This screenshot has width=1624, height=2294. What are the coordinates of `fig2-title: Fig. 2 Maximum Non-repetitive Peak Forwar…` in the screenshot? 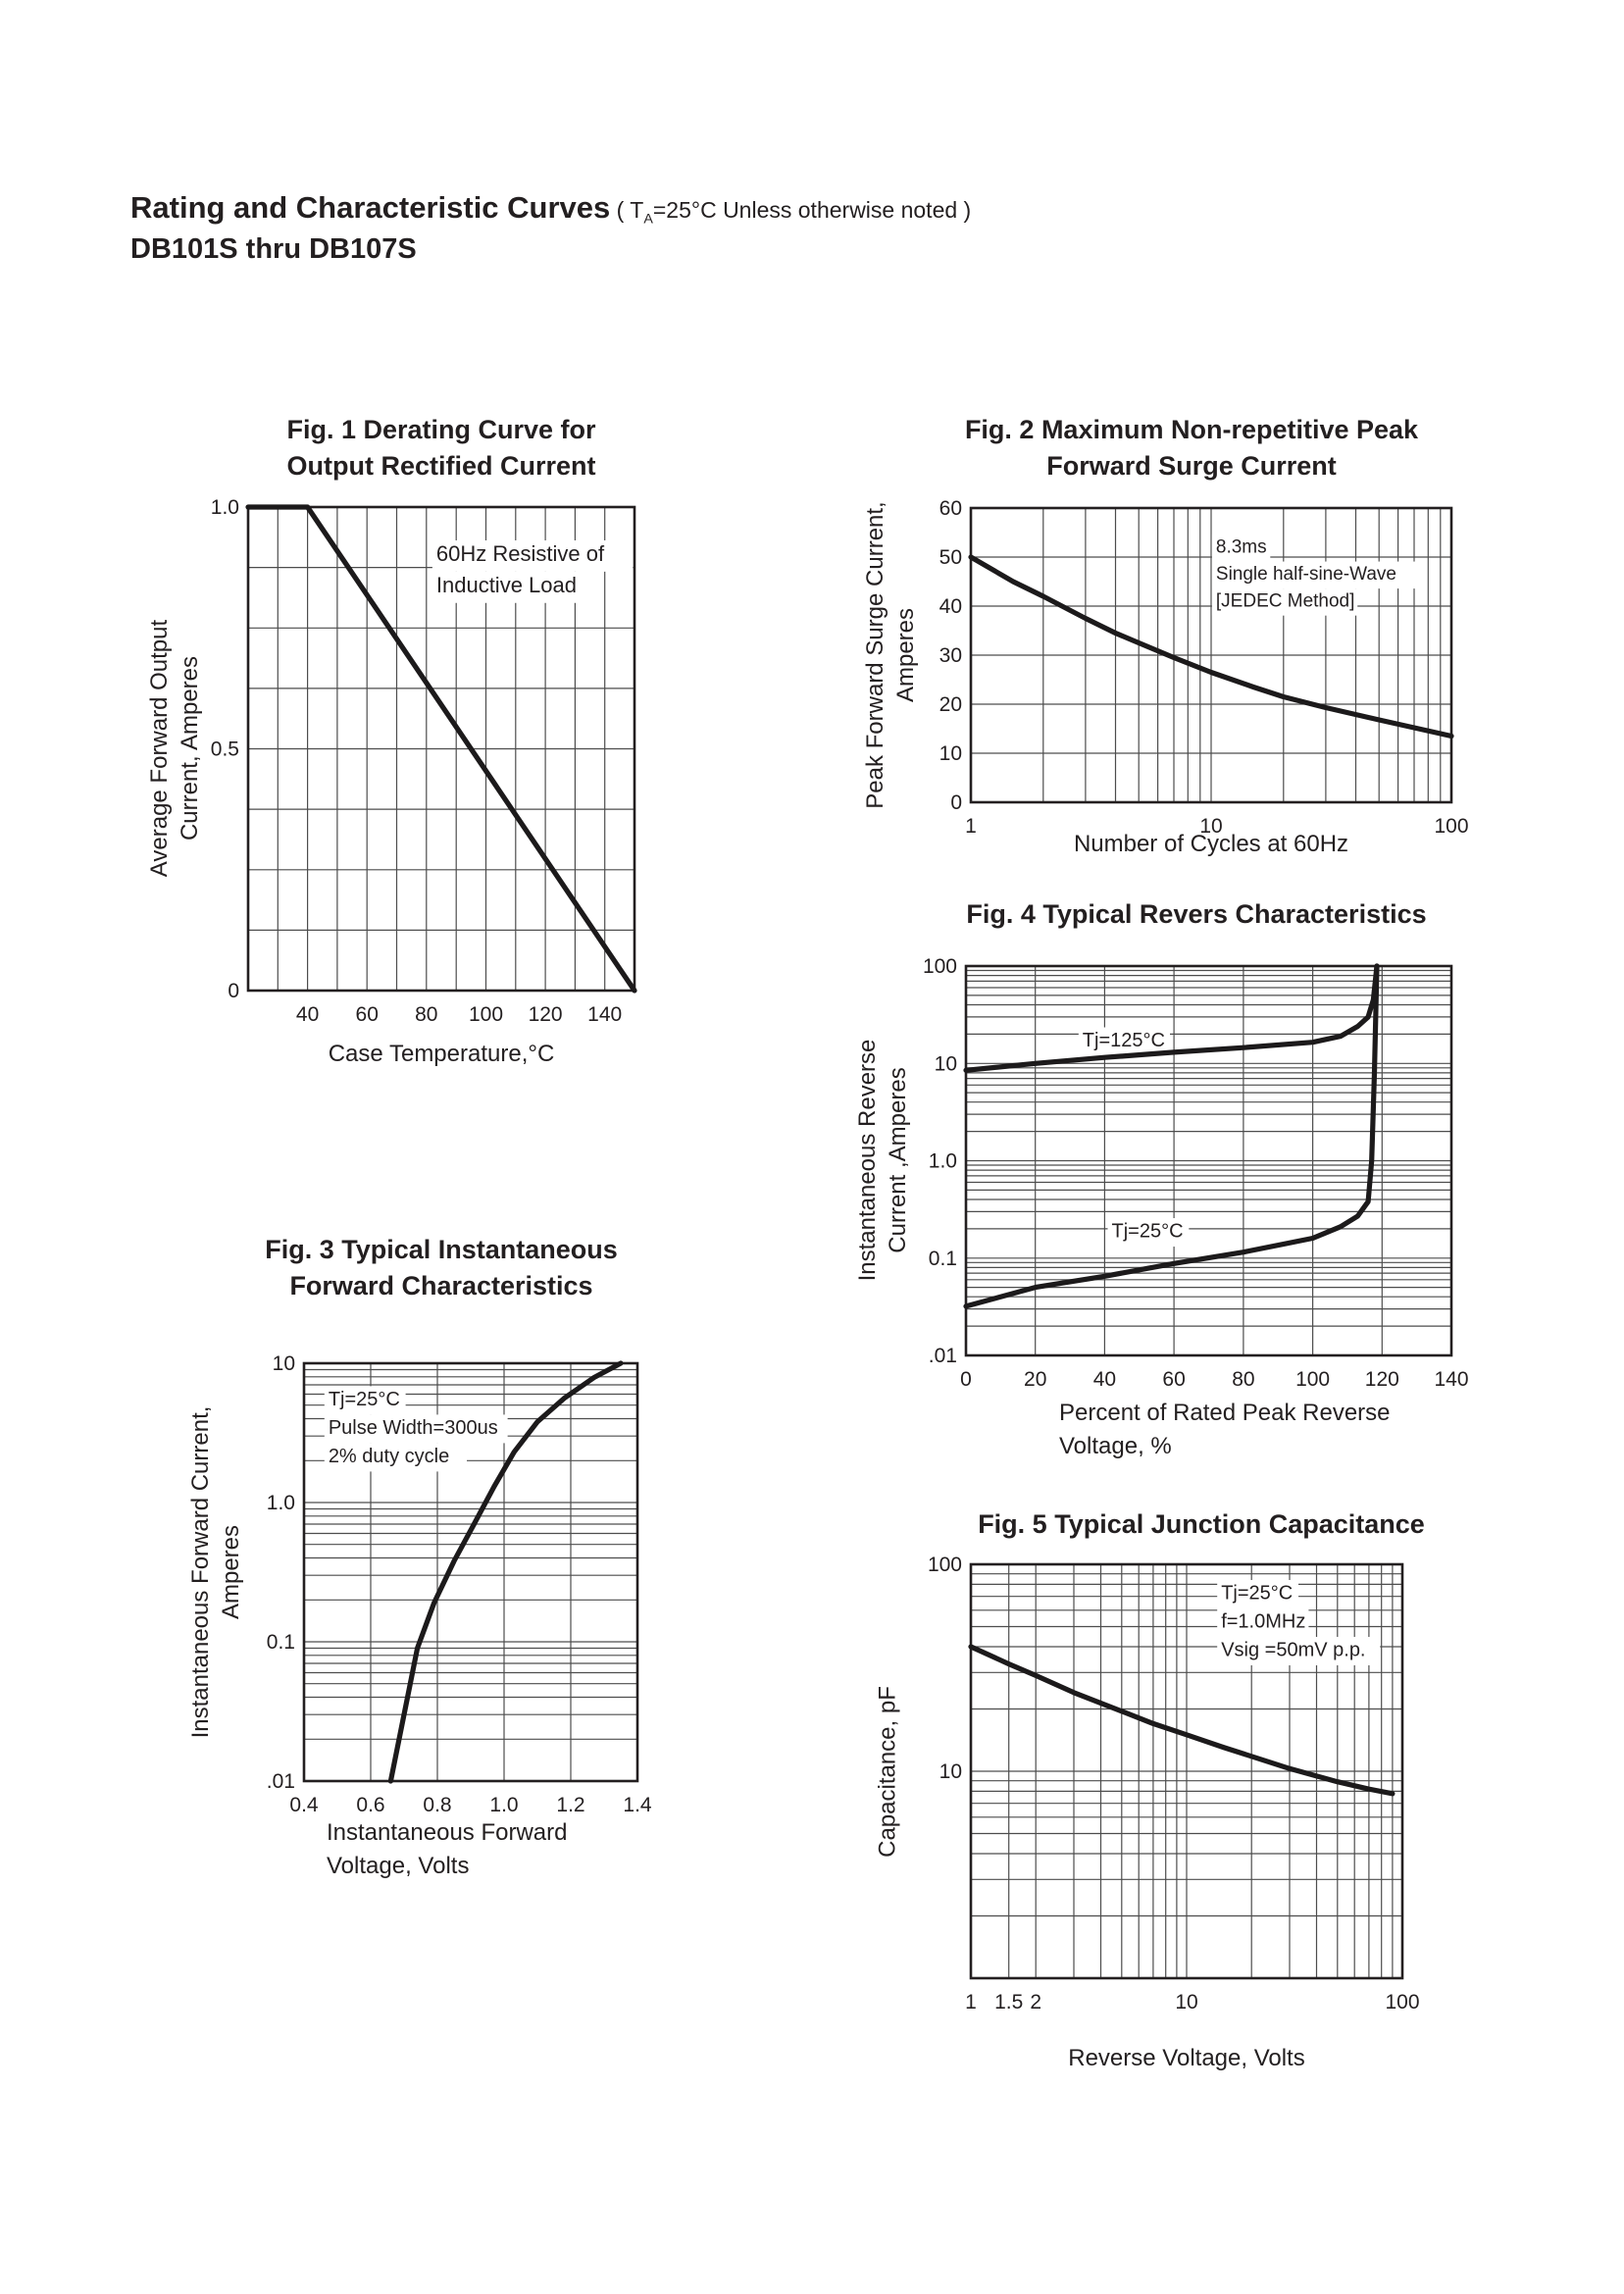 It's located at (1191, 448).